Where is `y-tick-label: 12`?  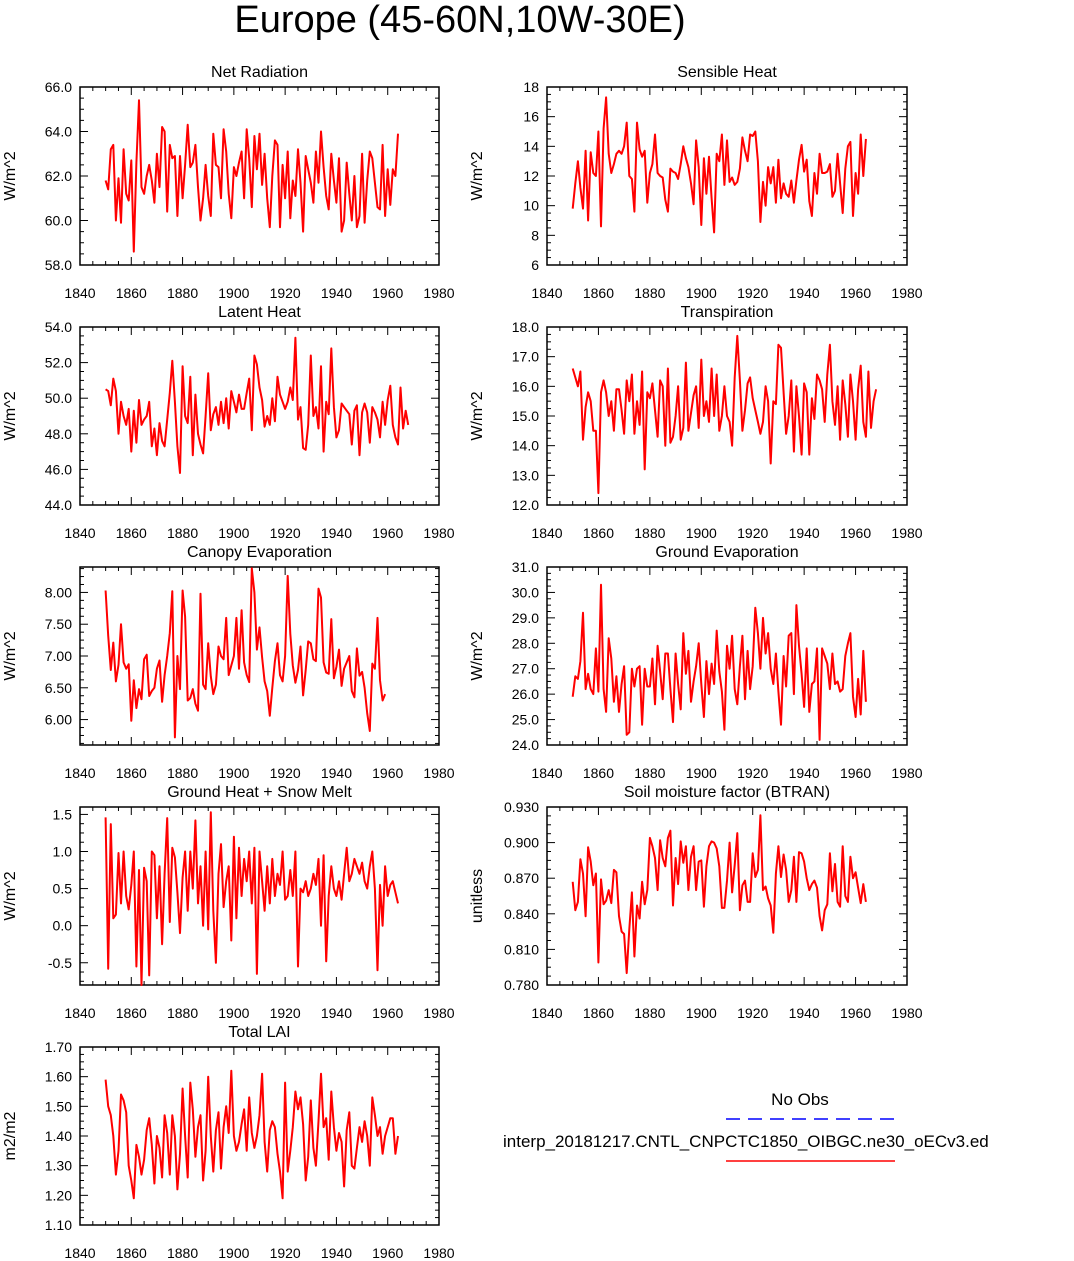 y-tick-label: 12 is located at coordinates (531, 176).